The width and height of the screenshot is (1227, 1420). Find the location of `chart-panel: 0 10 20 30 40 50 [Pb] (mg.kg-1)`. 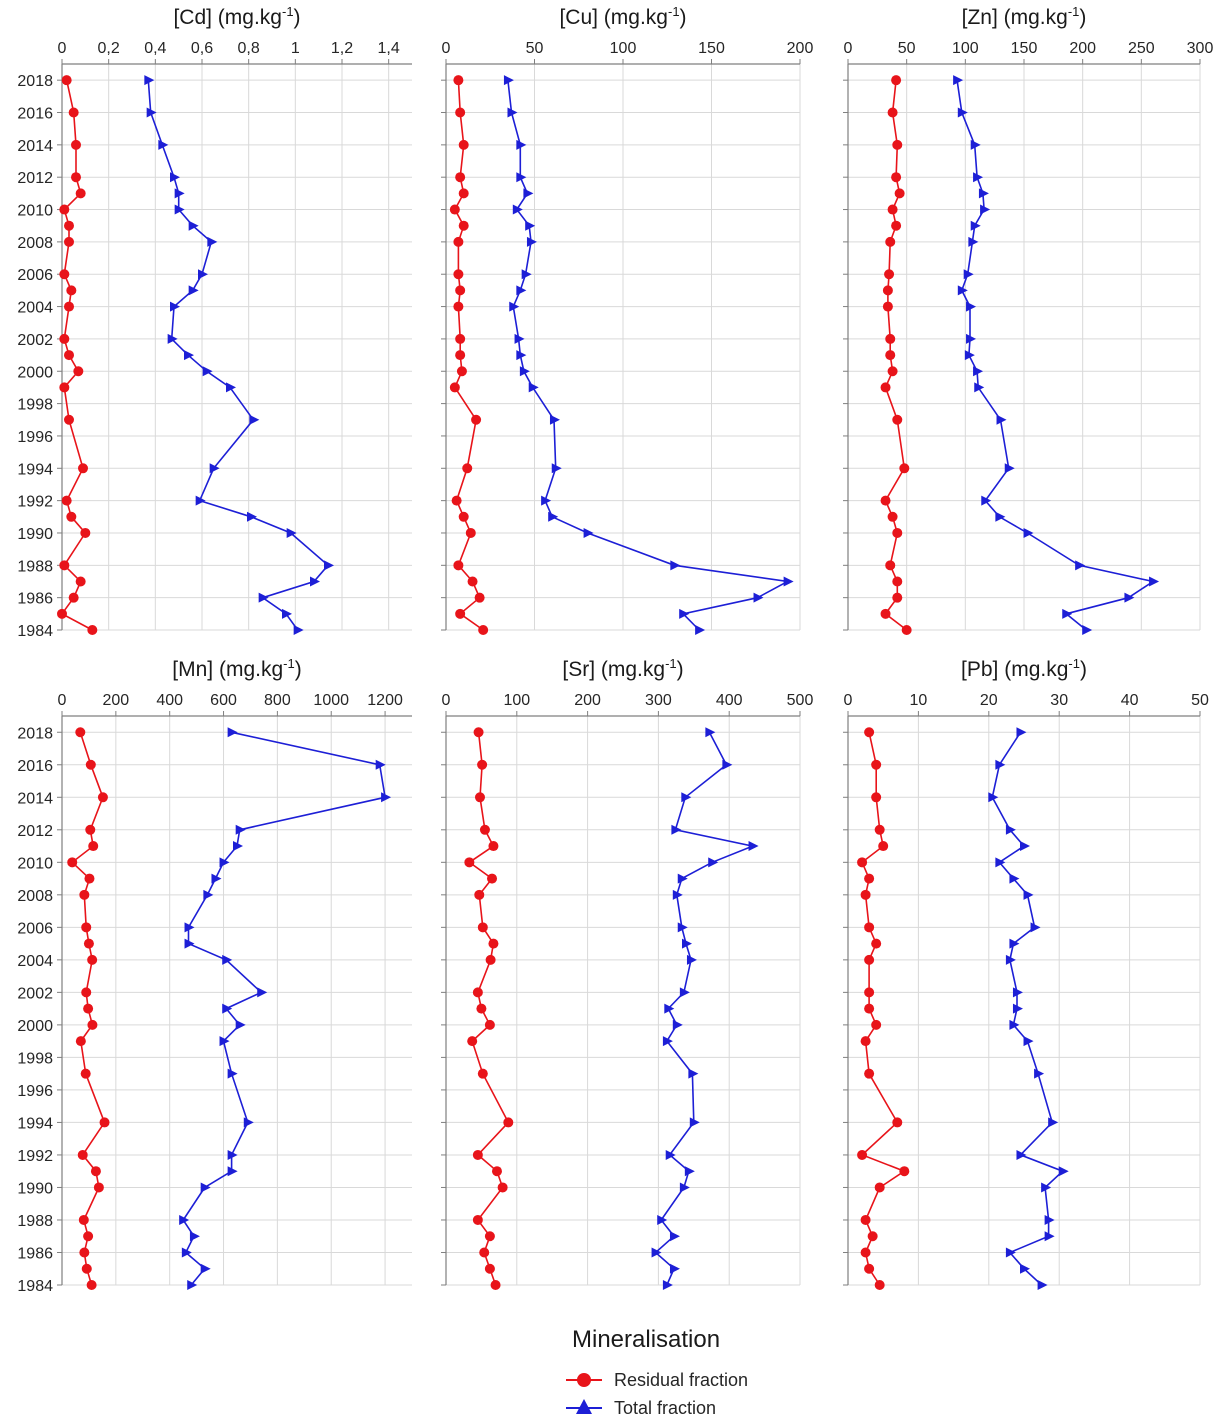

chart-panel: 0 10 20 30 40 50 [Pb] (mg.kg-1) is located at coordinates (1026, 973).